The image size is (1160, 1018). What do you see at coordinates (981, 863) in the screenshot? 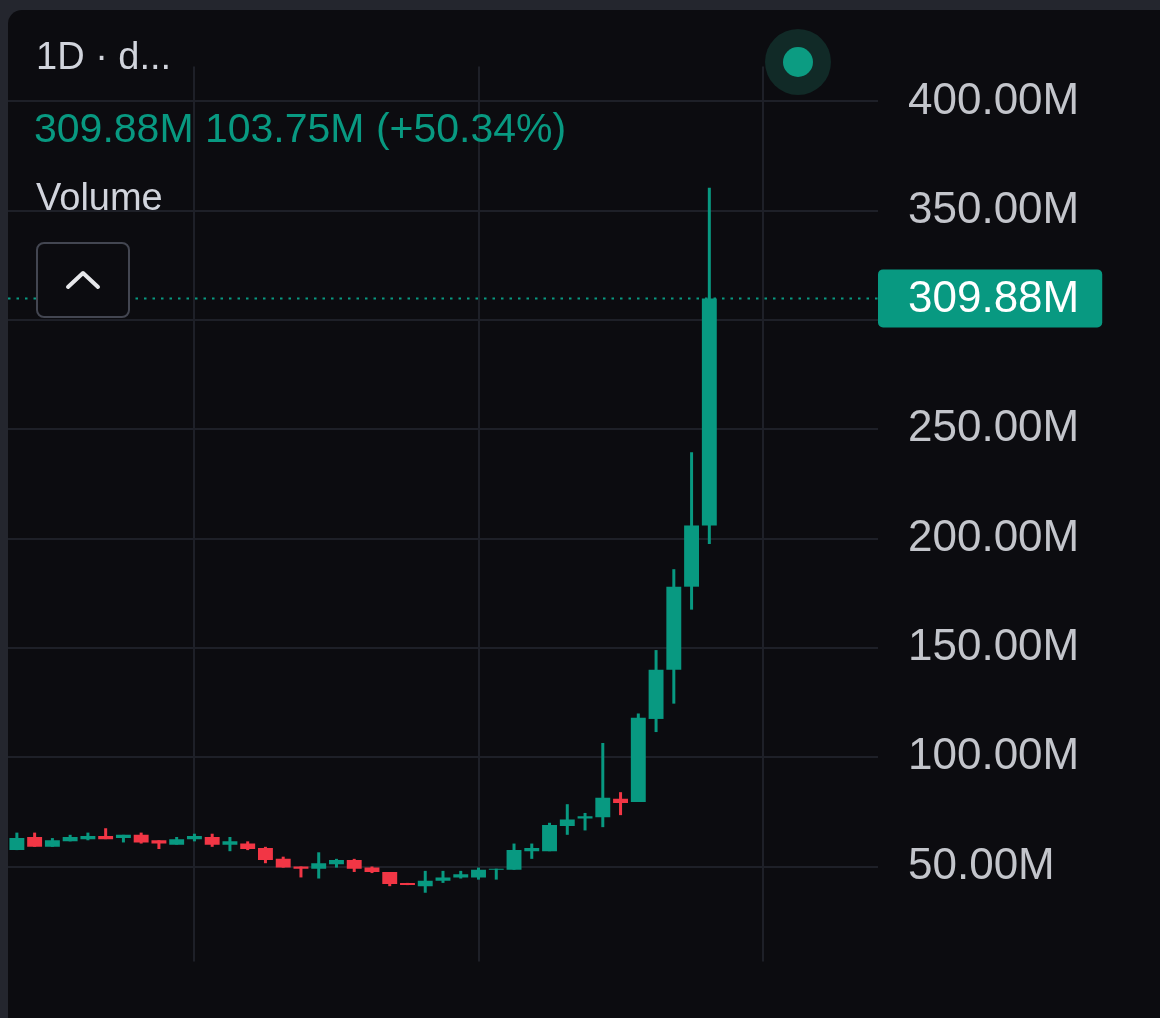
I see `y-tick-label: 50.00M` at bounding box center [981, 863].